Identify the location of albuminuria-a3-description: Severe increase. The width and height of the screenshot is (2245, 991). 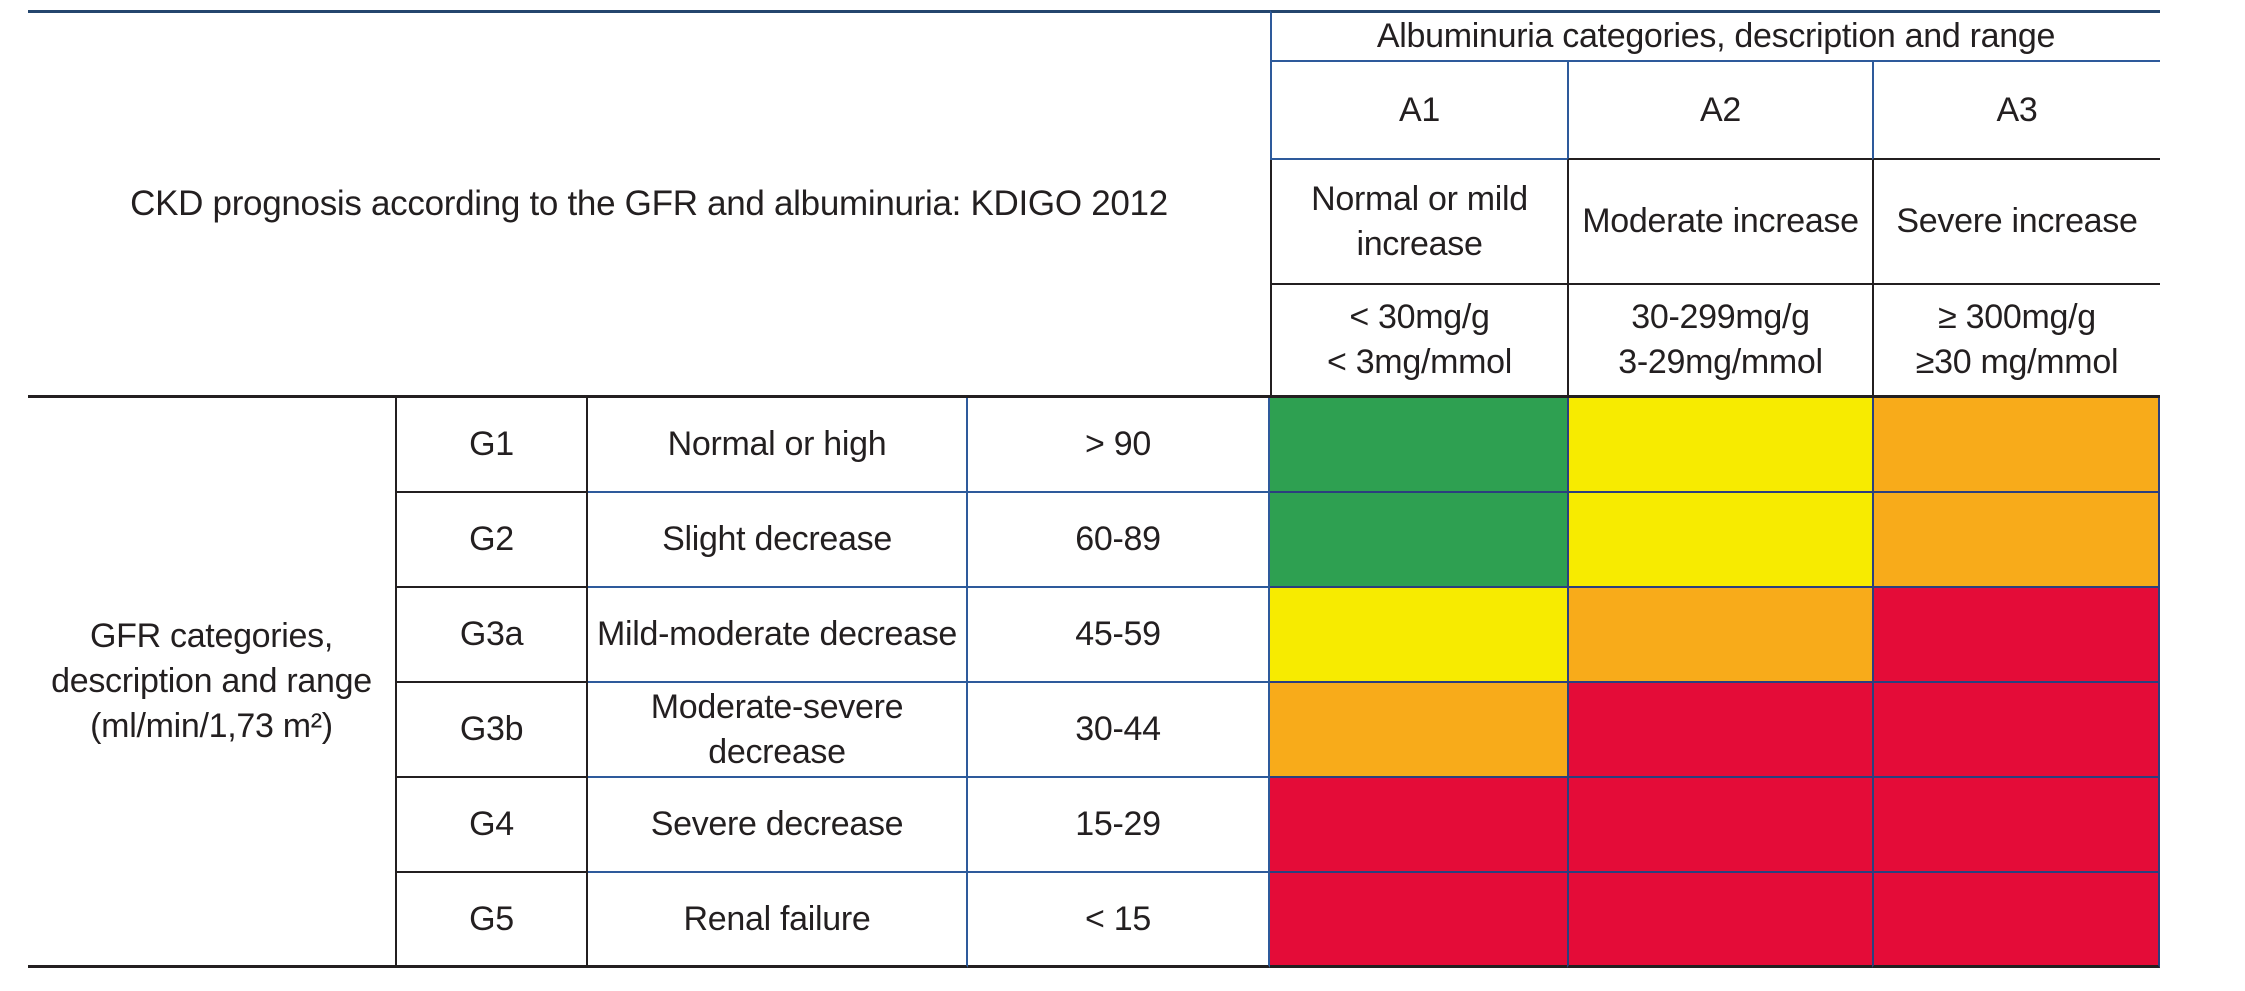
(2016, 222).